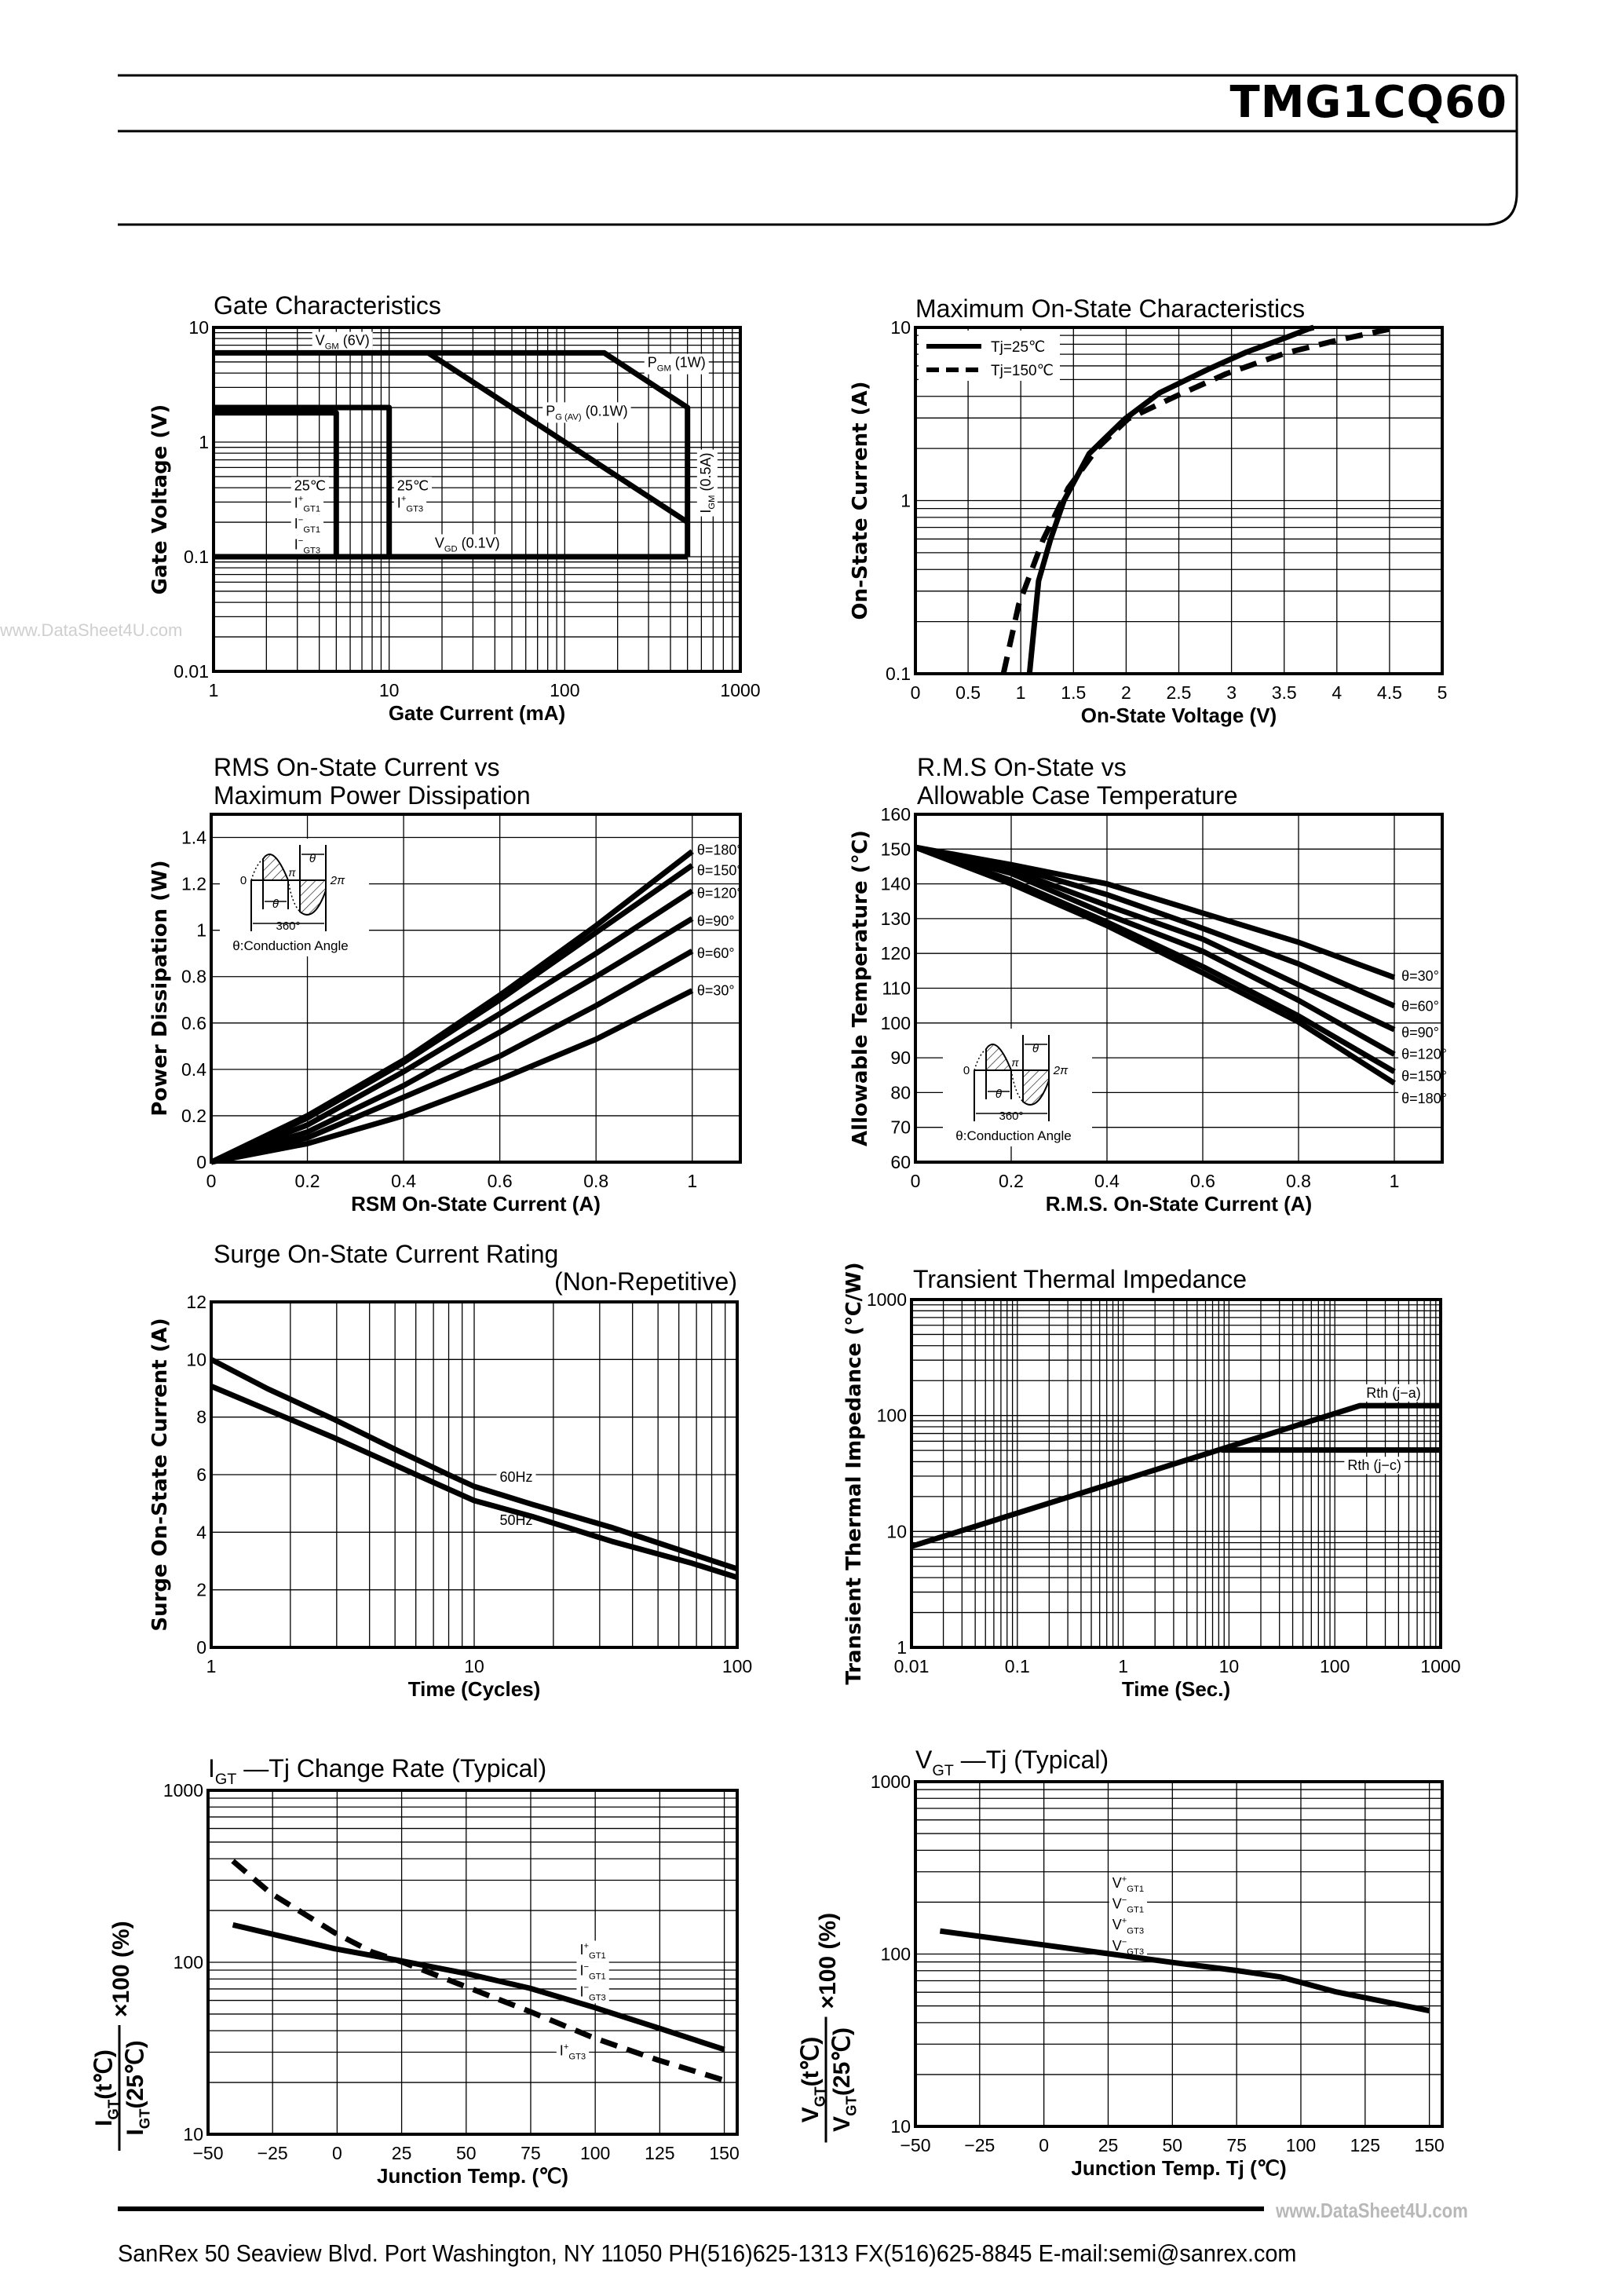 The image size is (1622, 2296). I want to click on curve-label: IGM (0.5A), so click(707, 483).